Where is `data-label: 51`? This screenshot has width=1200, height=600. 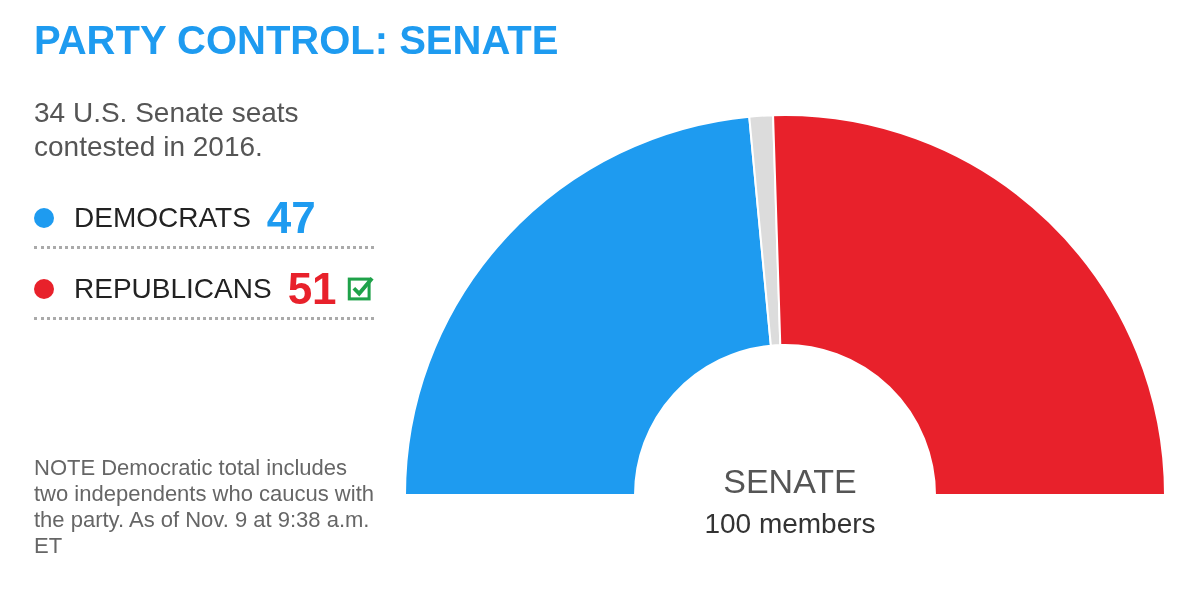
data-label: 51 is located at coordinates (312, 289).